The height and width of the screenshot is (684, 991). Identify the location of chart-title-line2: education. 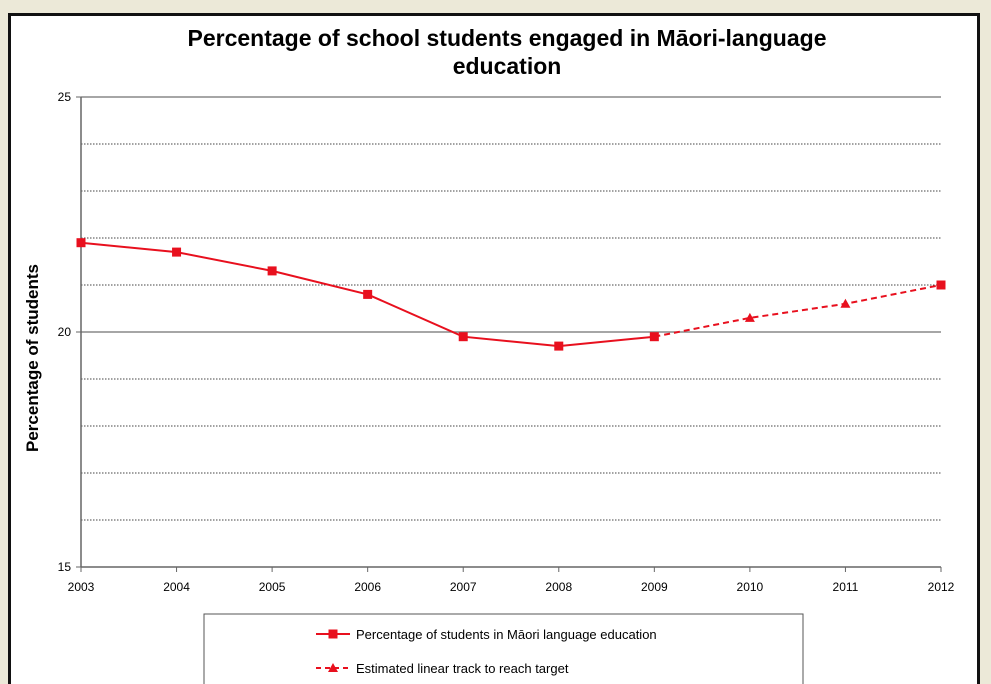
(507, 66).